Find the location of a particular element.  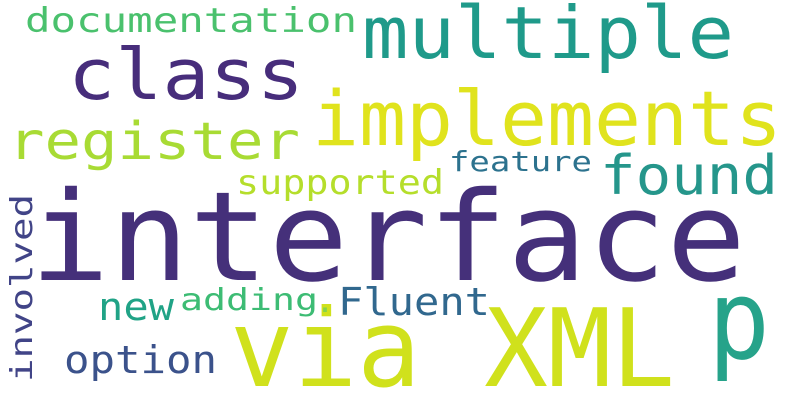

word-implements: implements is located at coordinates (547, 118).